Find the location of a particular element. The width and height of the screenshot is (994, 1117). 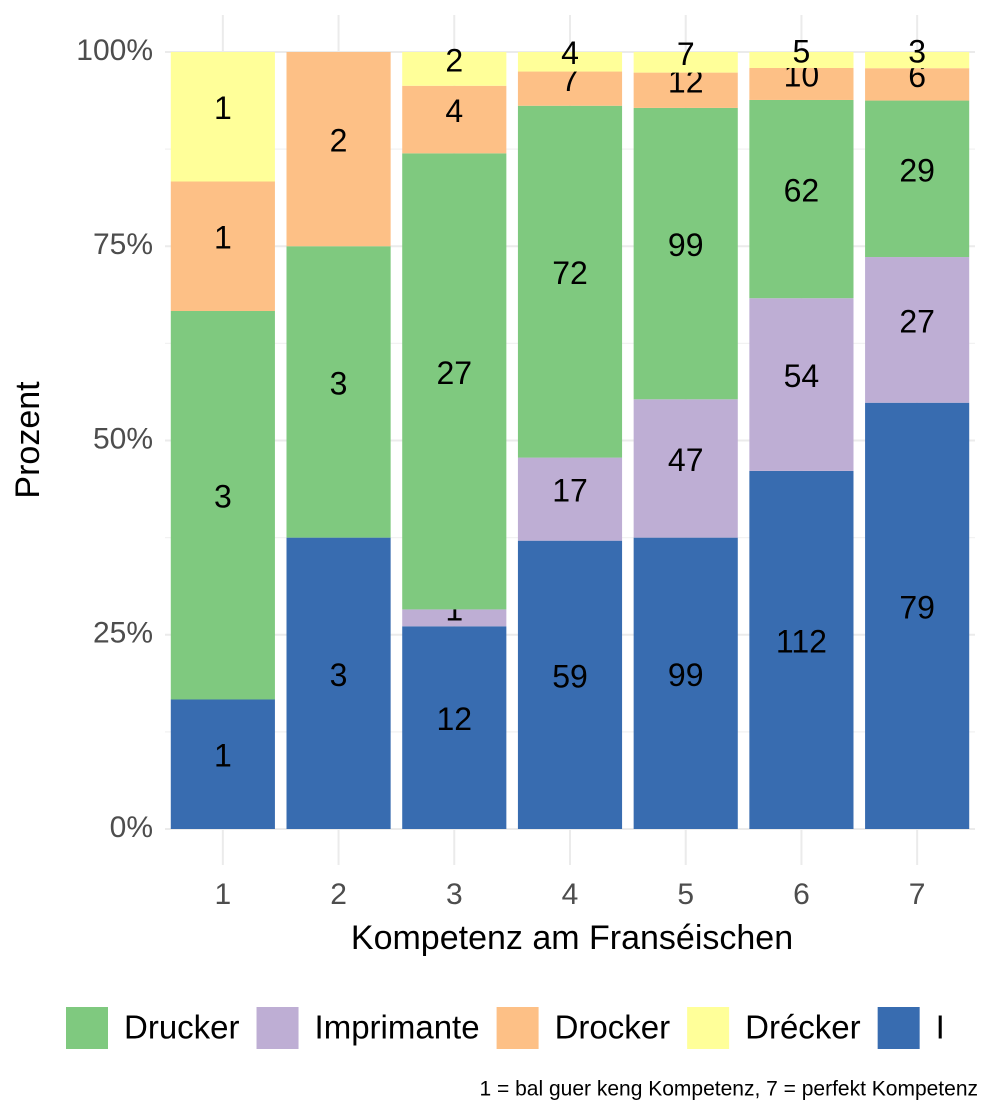

x-tick-label: 1 is located at coordinates (223, 894).